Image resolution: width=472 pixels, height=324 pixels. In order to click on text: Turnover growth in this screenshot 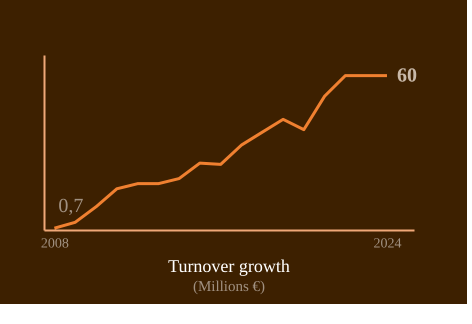, I will do `click(229, 266)`.